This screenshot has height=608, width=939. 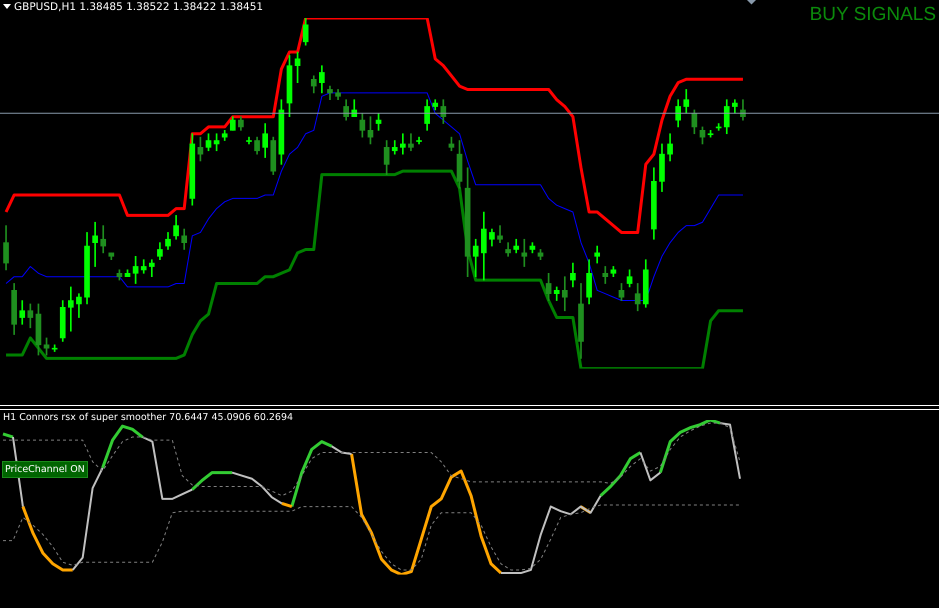 What do you see at coordinates (139, 7) in the screenshot?
I see `chart-title: GBPUSD,H1 1.38485 1.38522 1.38422 1.38451` at bounding box center [139, 7].